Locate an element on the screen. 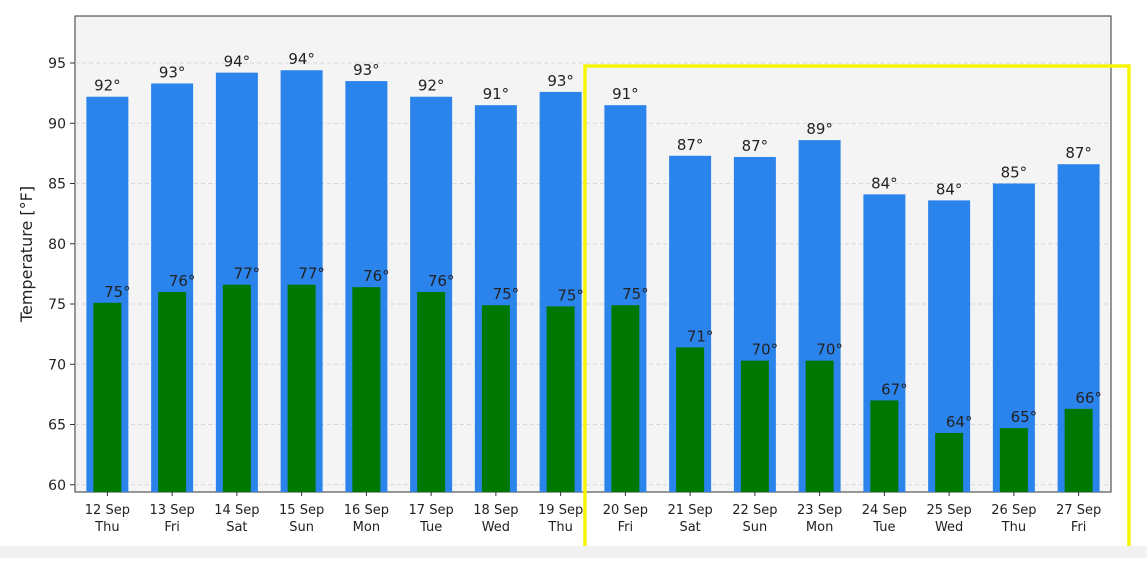  y-tick-label: 90 is located at coordinates (57, 124).